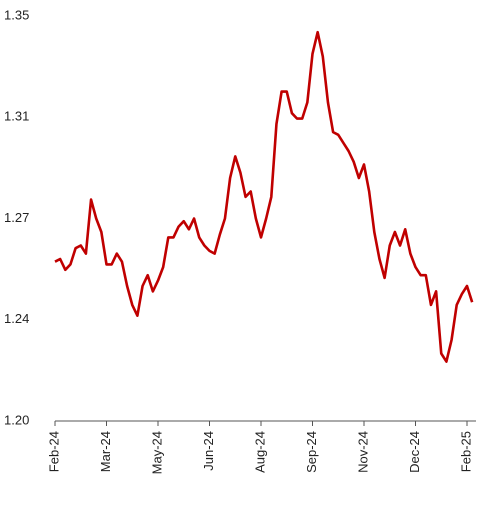  Describe the element at coordinates (208, 451) in the screenshot. I see `x-tick-label: Jun-24` at that location.